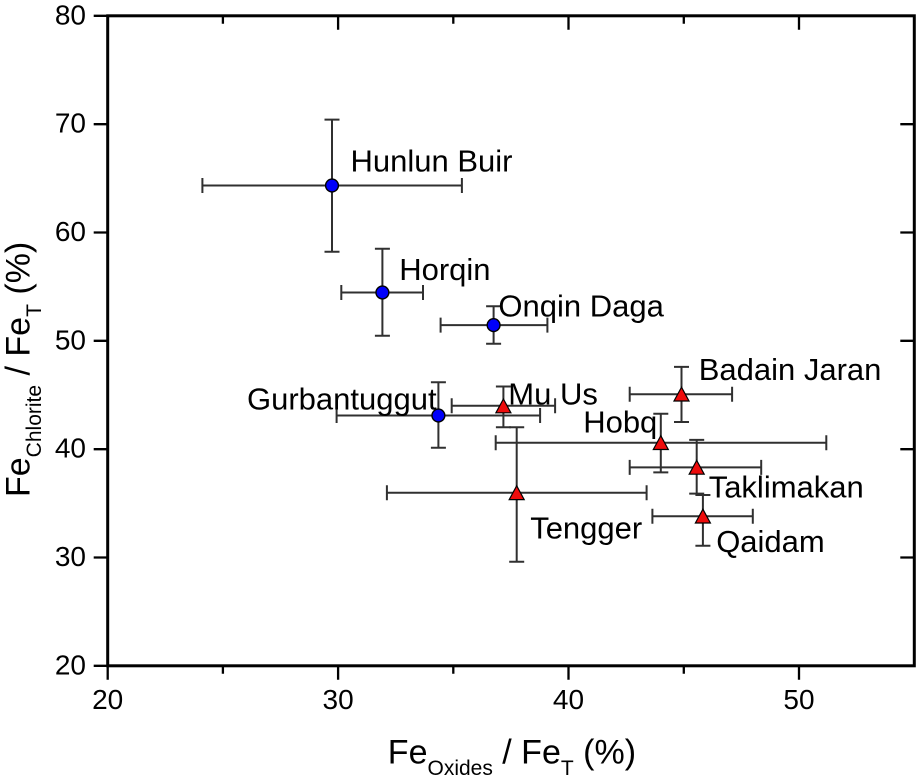 The image size is (919, 781). What do you see at coordinates (581, 305) in the screenshot?
I see `svg-text: Onqin Daga` at bounding box center [581, 305].